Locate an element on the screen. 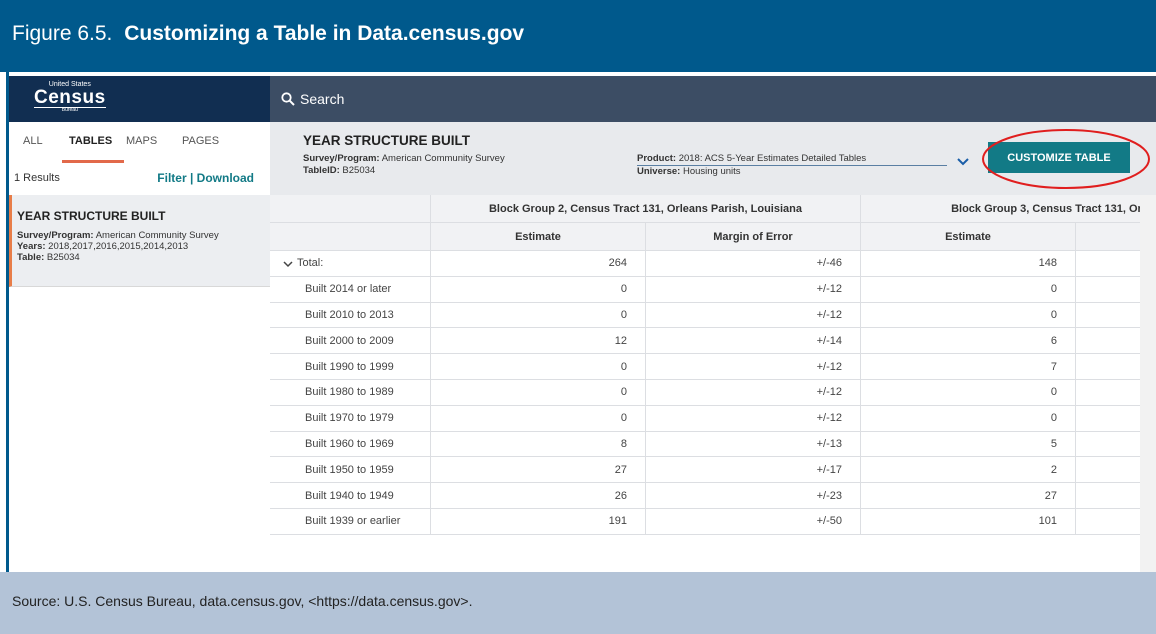  tab: ALL is located at coordinates (33, 141).